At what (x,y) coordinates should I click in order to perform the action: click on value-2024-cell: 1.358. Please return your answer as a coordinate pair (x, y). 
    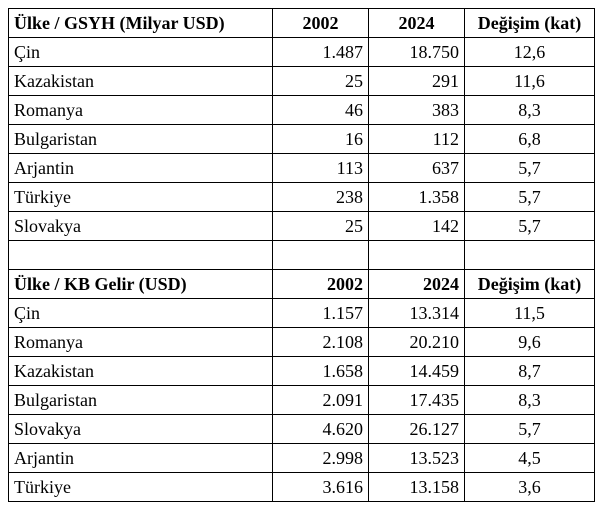
    Looking at the image, I should click on (416, 197).